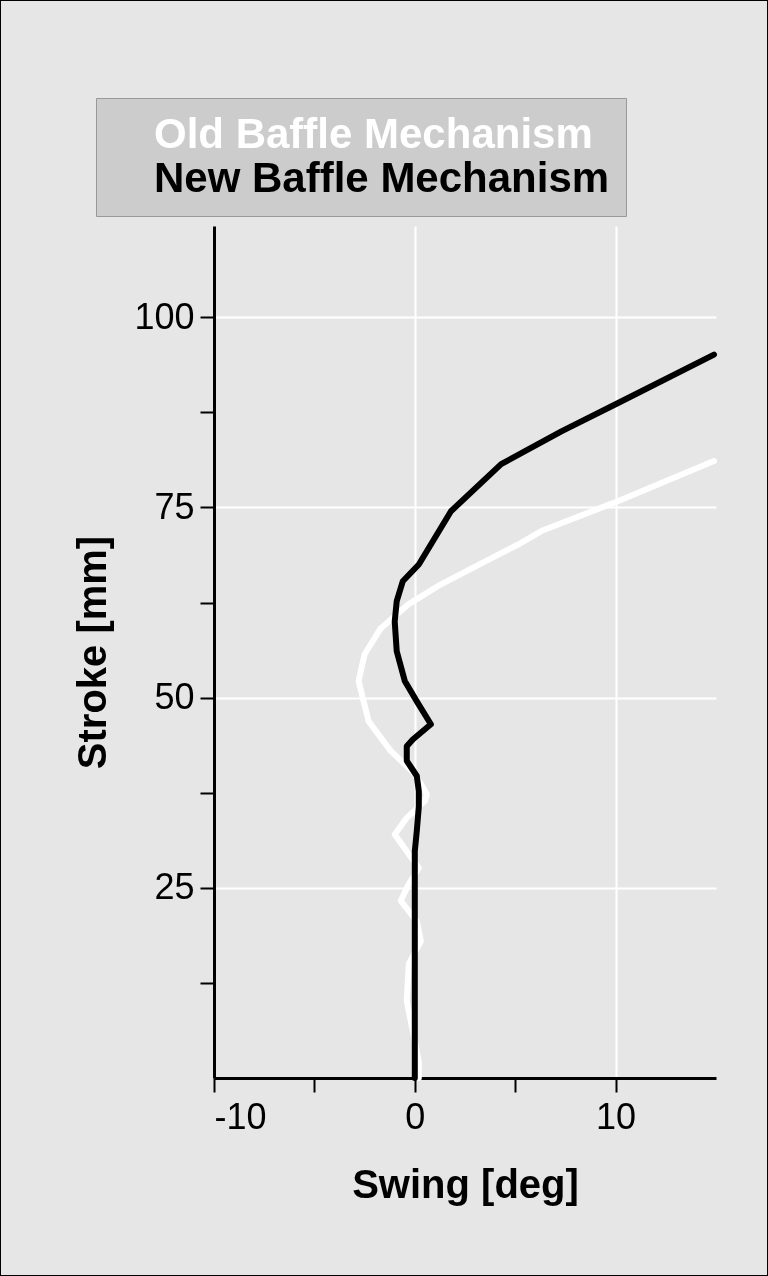 This screenshot has width=768, height=1276. Describe the element at coordinates (174, 697) in the screenshot. I see `y-tick-label: 50` at that location.